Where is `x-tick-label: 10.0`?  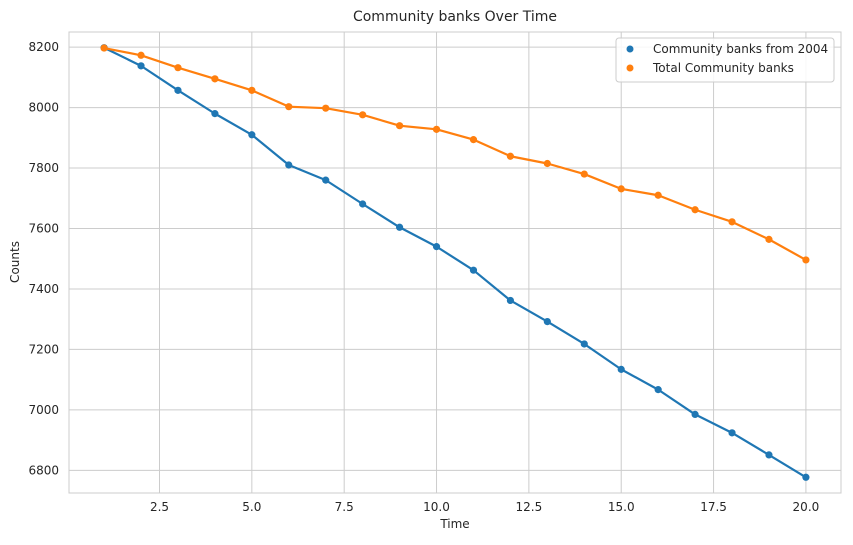
x-tick-label: 10.0 is located at coordinates (436, 507).